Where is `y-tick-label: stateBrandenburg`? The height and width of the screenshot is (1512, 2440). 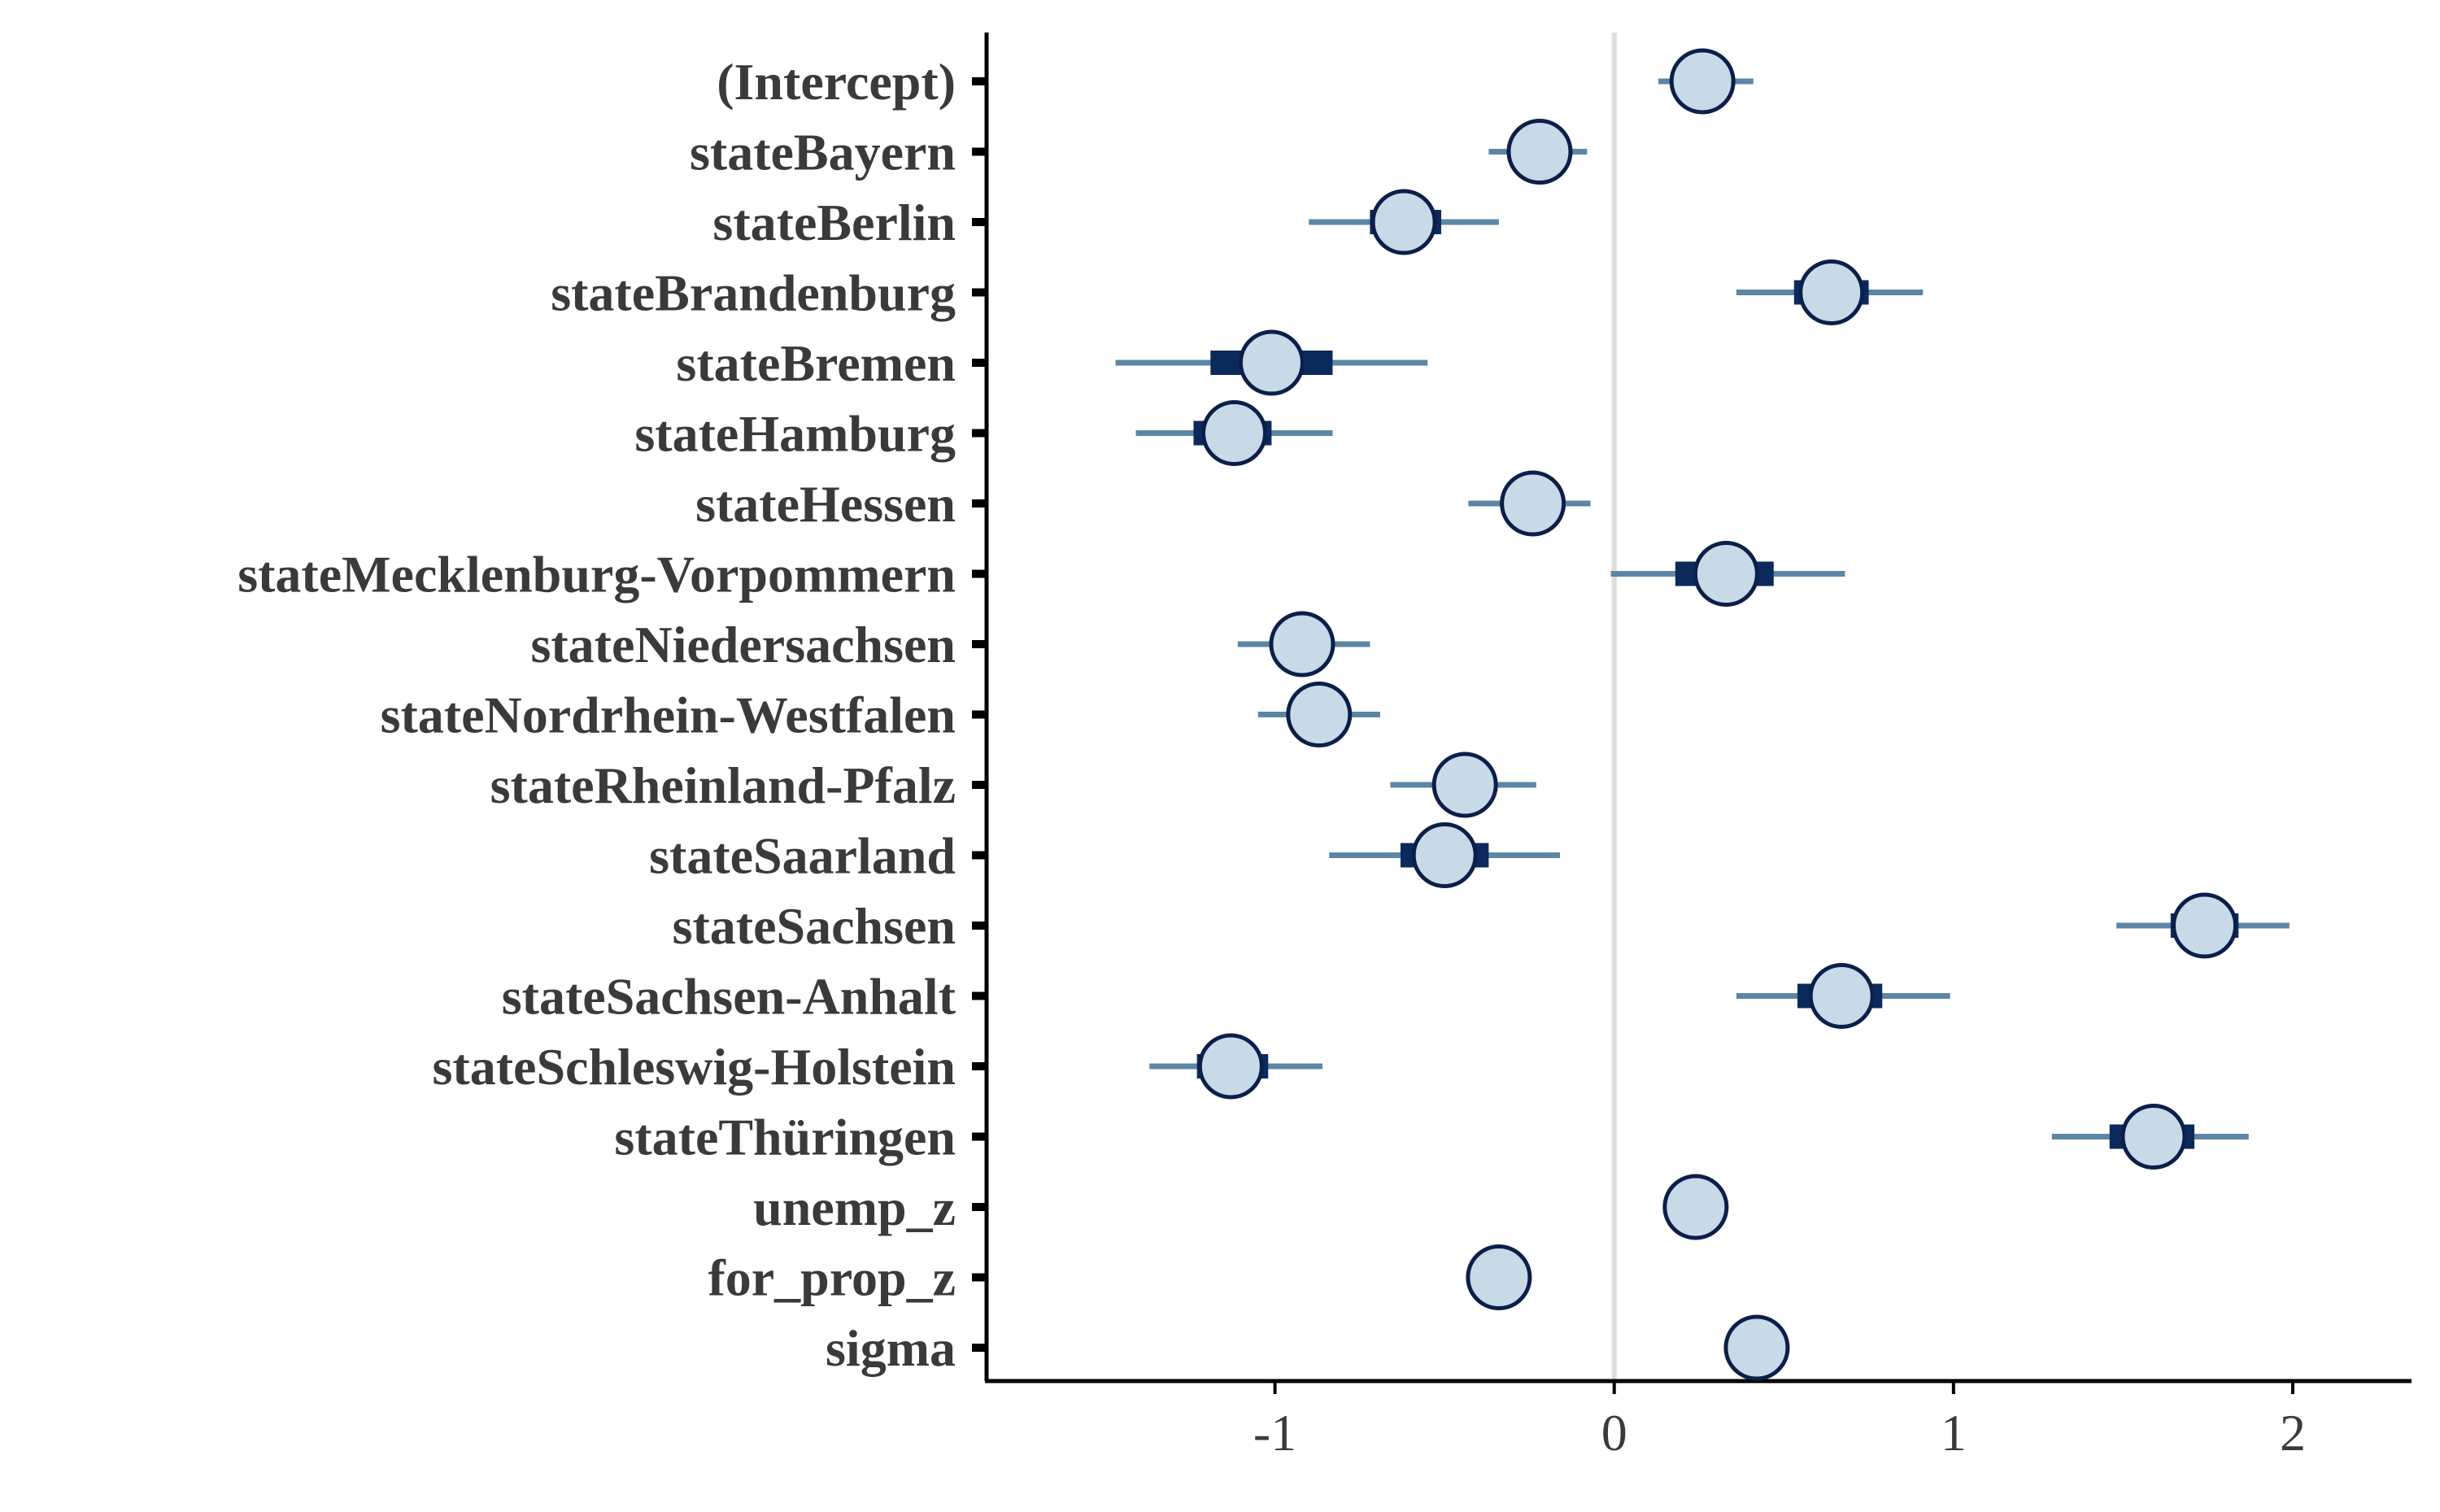 y-tick-label: stateBrandenburg is located at coordinates (753, 293).